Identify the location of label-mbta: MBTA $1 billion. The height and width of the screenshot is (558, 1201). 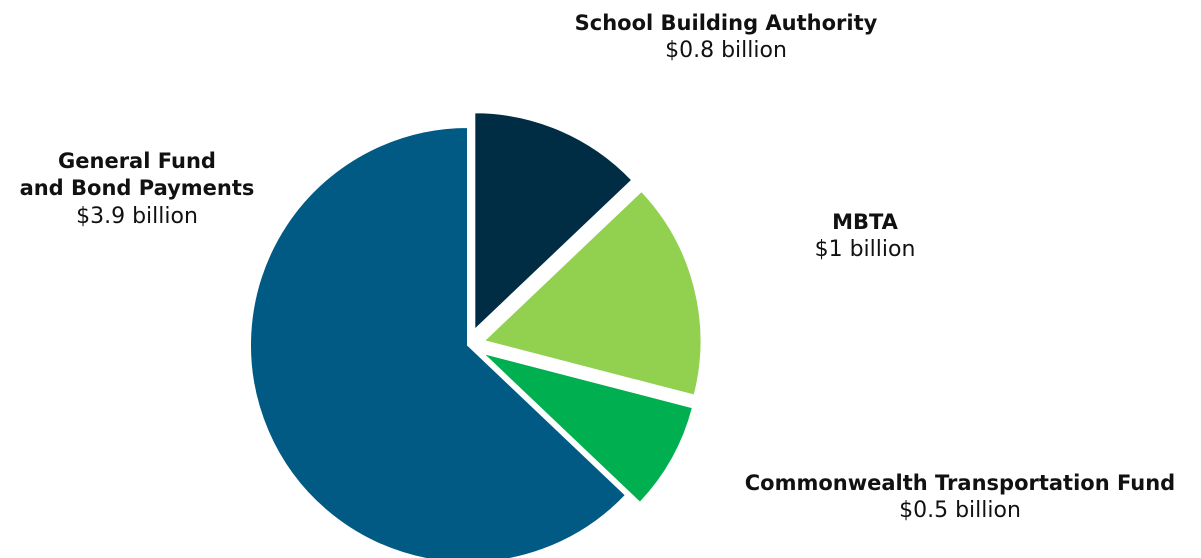
(865, 237).